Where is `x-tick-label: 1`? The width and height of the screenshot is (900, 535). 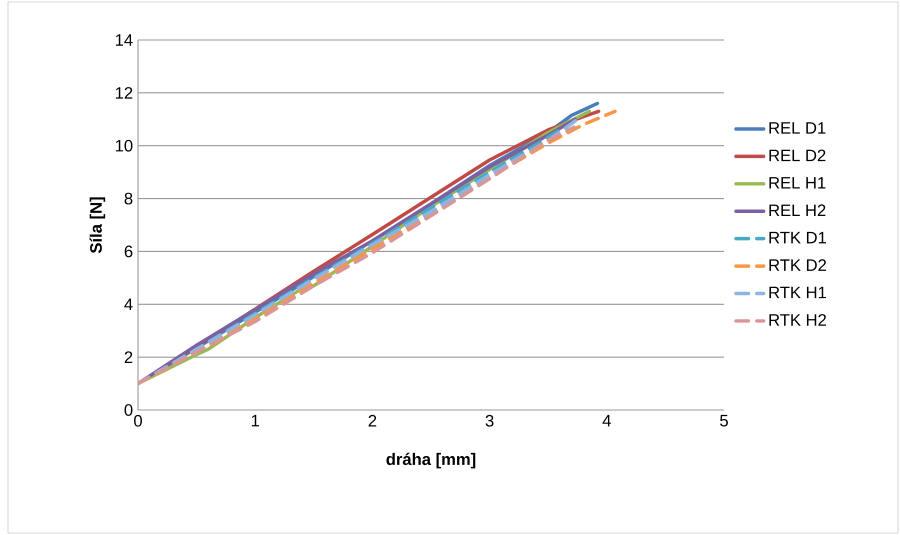 x-tick-label: 1 is located at coordinates (256, 420).